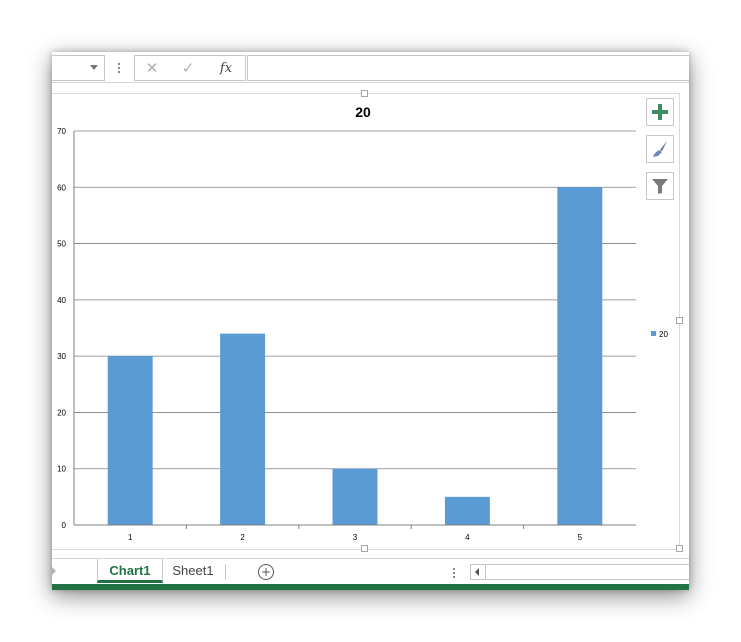 The width and height of the screenshot is (741, 642). I want to click on close-icon: ✕, so click(152, 68).